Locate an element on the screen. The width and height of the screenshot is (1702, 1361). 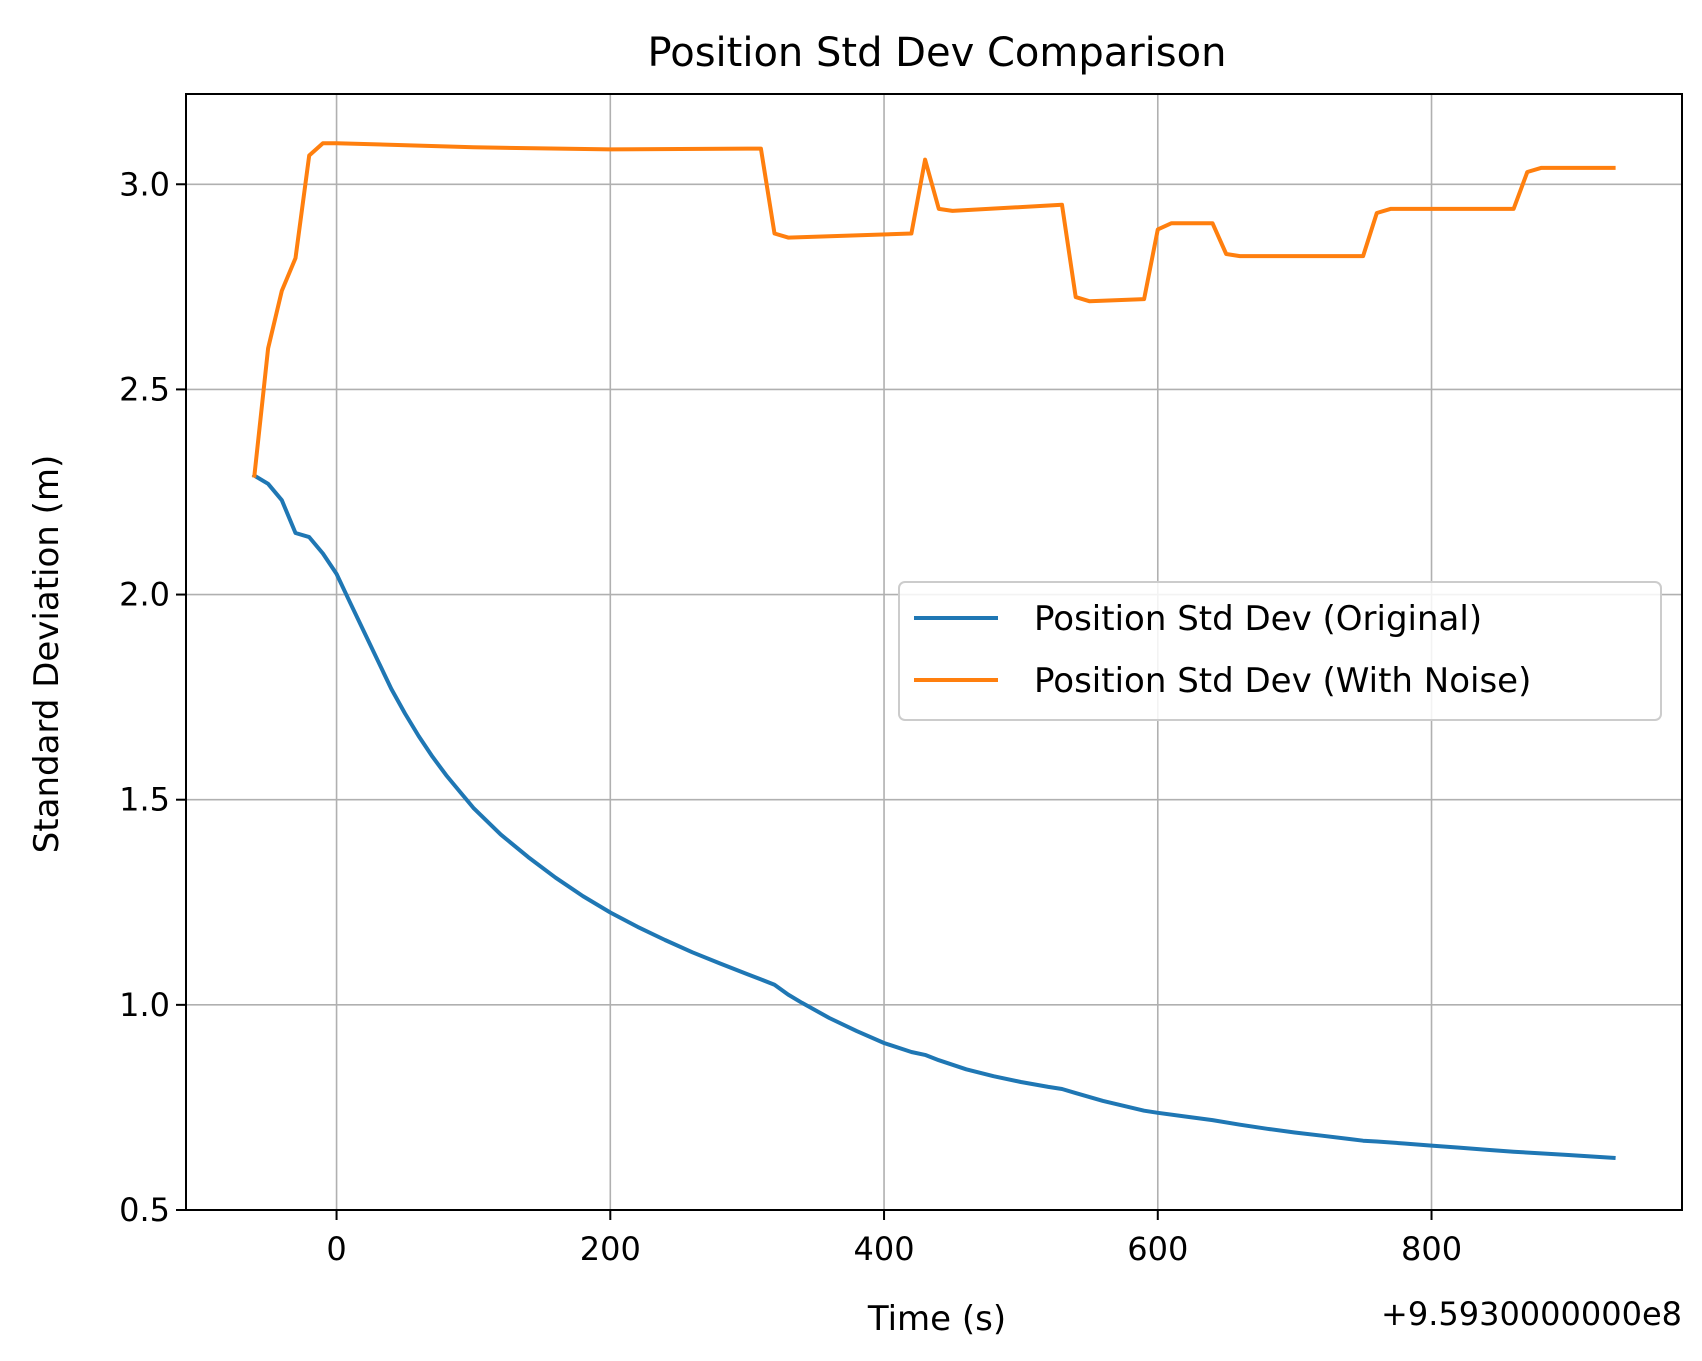
x-axis-label: Time (s) is located at coordinates (936, 1319).